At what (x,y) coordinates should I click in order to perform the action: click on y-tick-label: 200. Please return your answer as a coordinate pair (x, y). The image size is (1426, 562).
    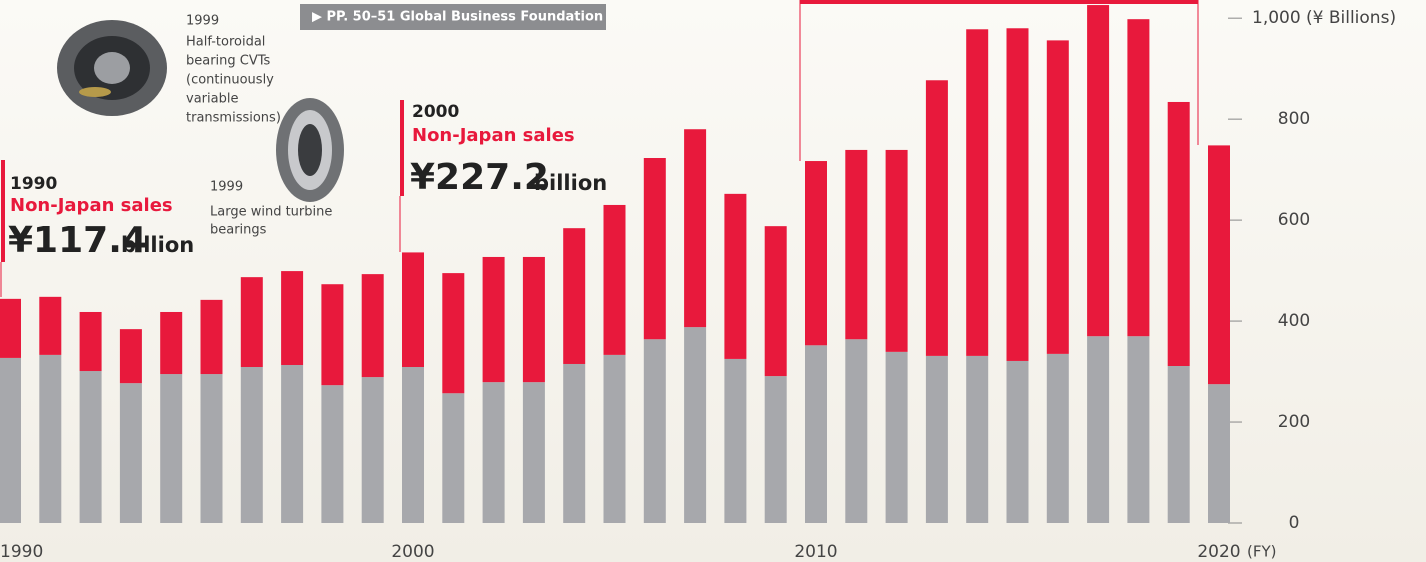
    Looking at the image, I should click on (1294, 422).